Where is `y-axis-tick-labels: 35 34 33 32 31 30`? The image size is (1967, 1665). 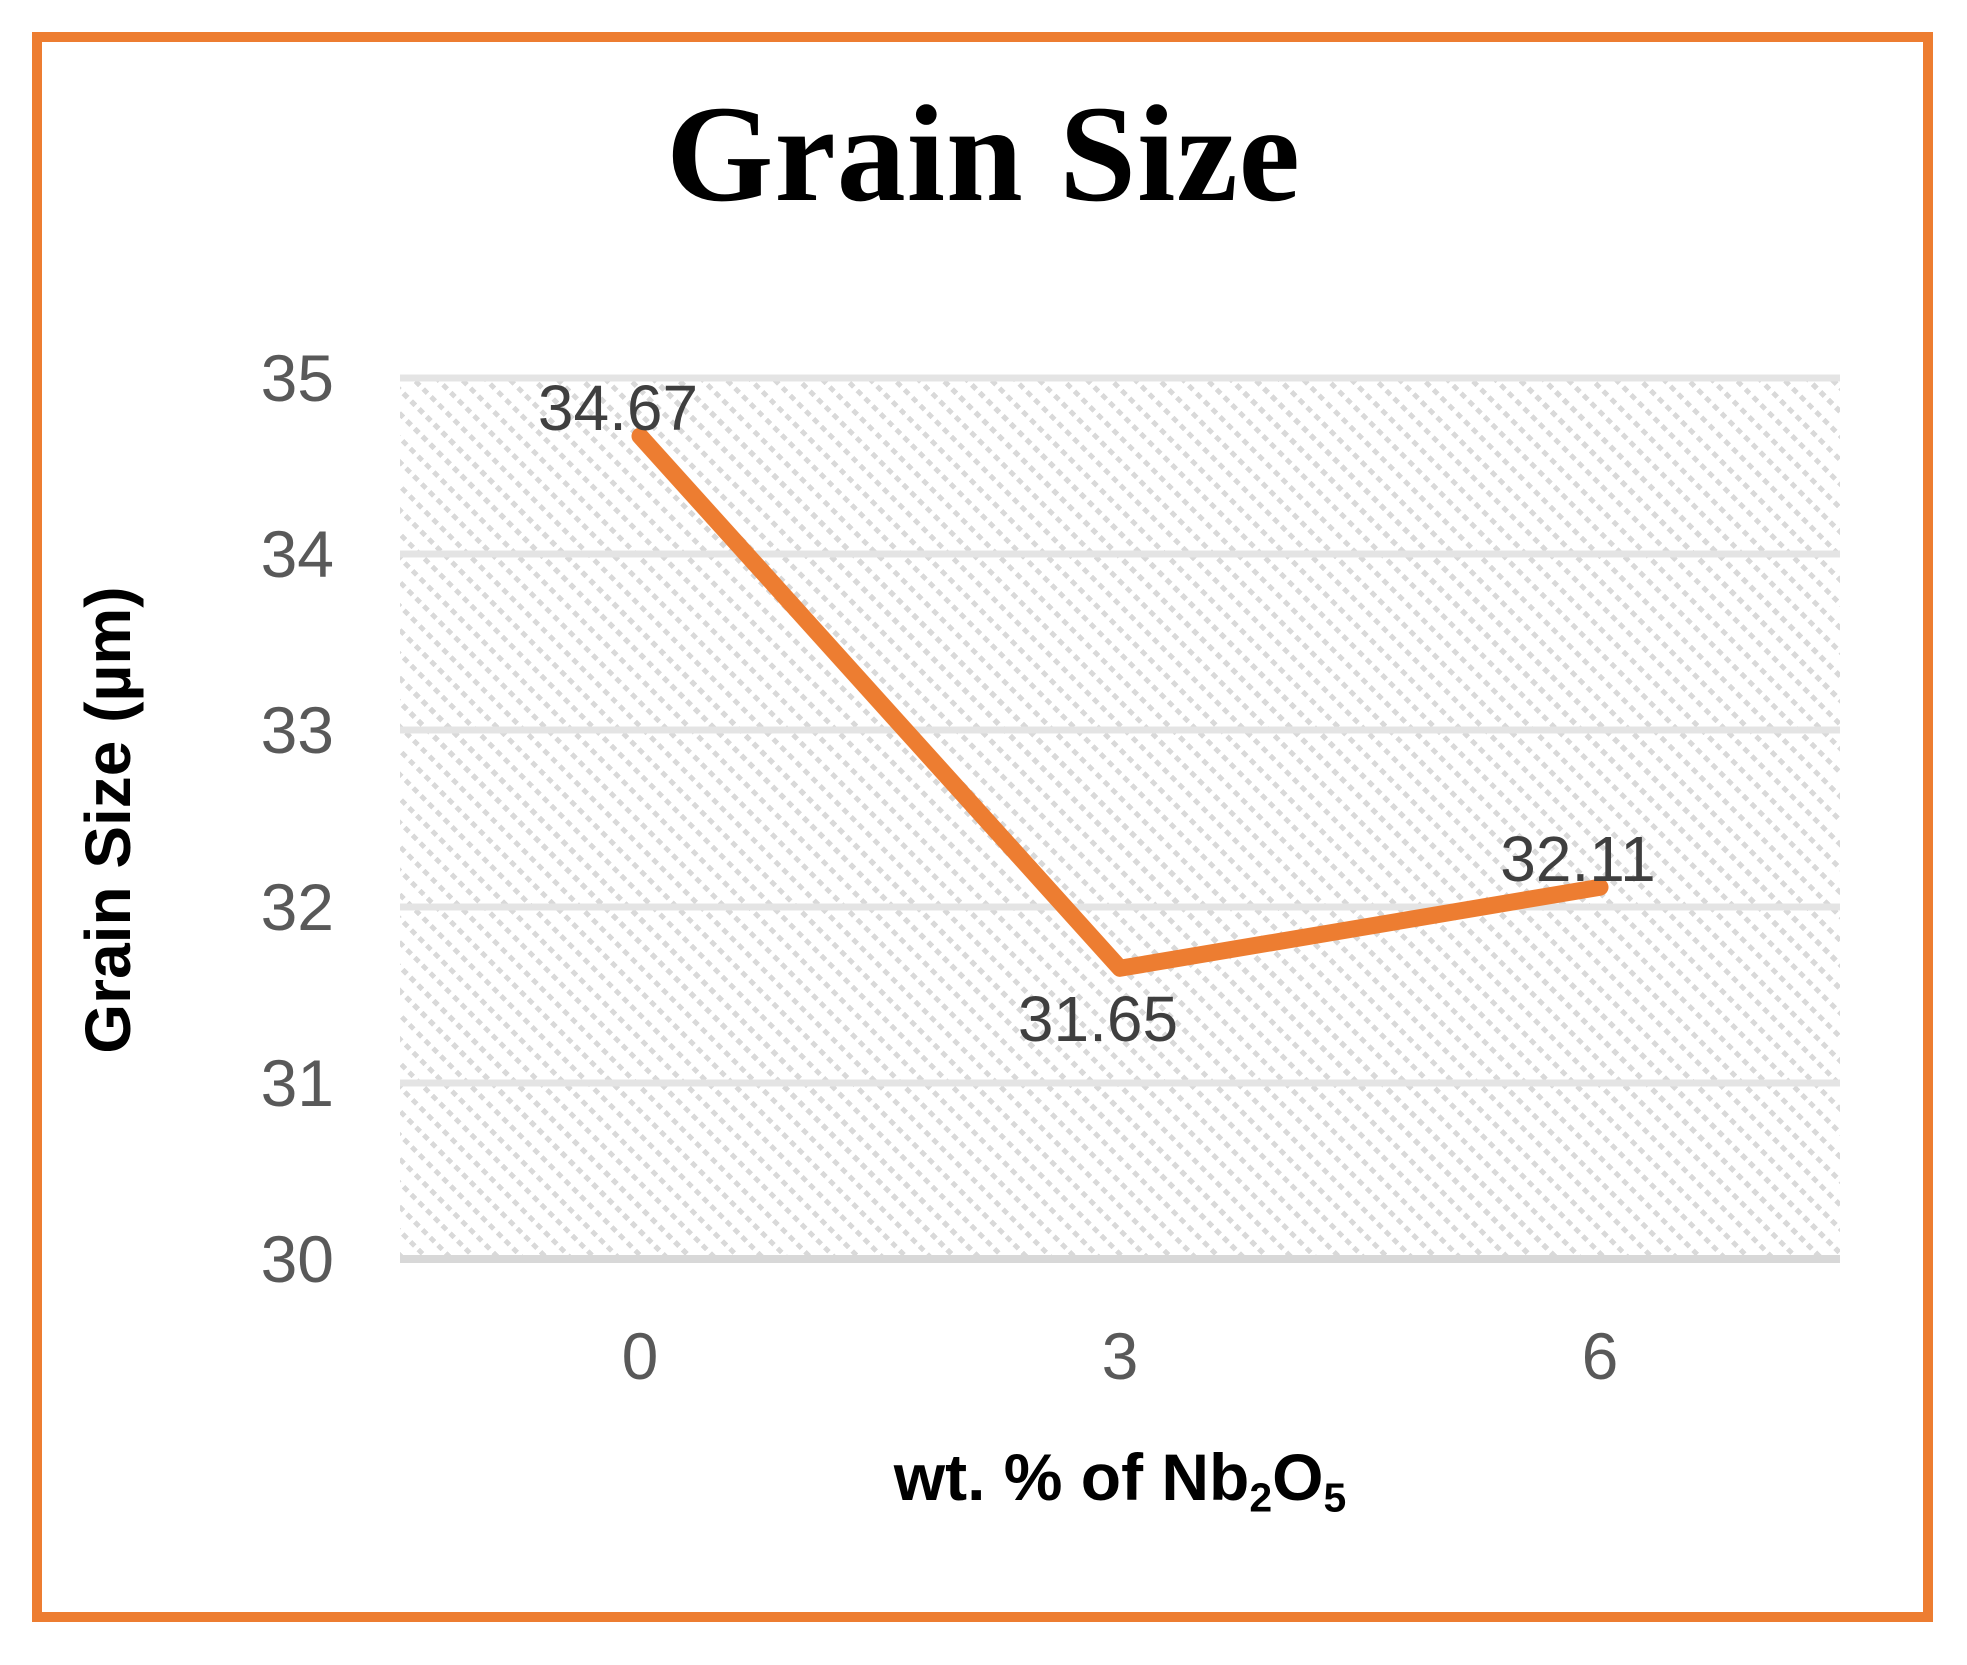
y-axis-tick-labels: 35 34 33 32 31 30 is located at coordinates (174, 818).